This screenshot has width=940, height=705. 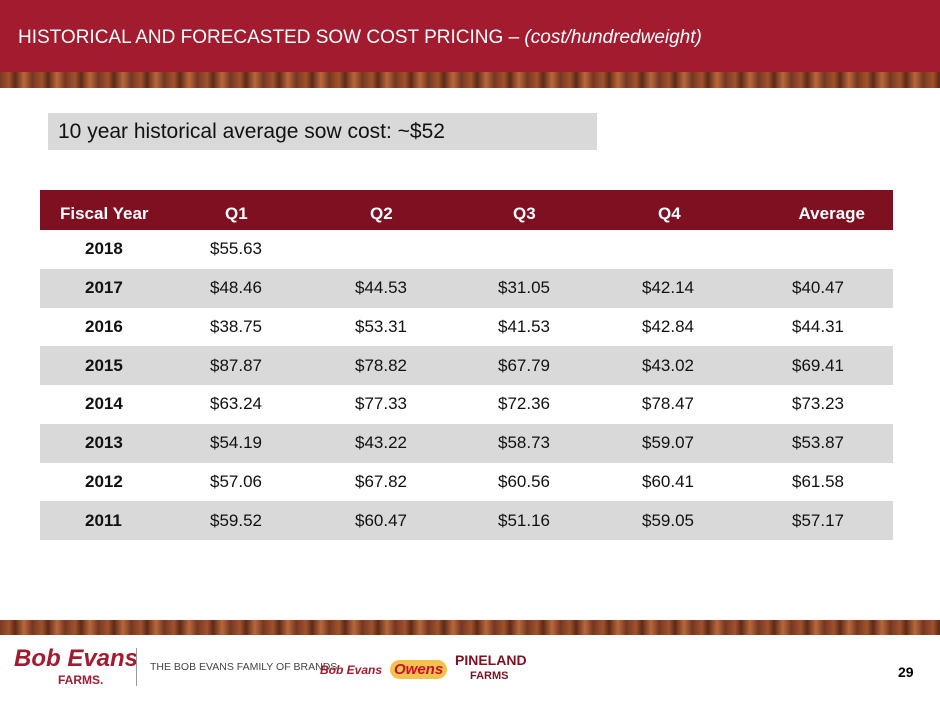 What do you see at coordinates (818, 288) in the screenshot?
I see `price-cell: $40.47` at bounding box center [818, 288].